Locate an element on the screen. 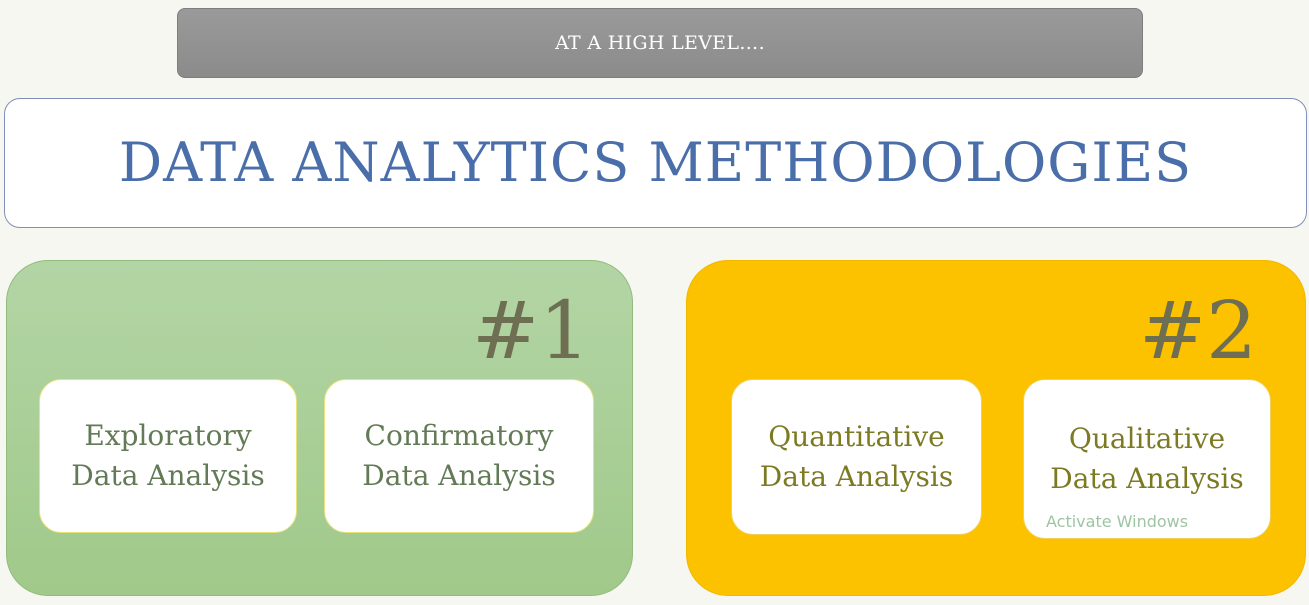 Image resolution: width=1309 pixels, height=605 pixels. header-banner: AT A HIGH LEVEL…. is located at coordinates (660, 43).